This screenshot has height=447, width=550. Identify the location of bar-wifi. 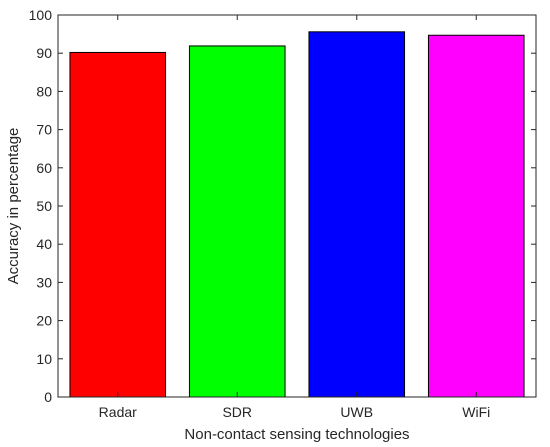
(476, 216).